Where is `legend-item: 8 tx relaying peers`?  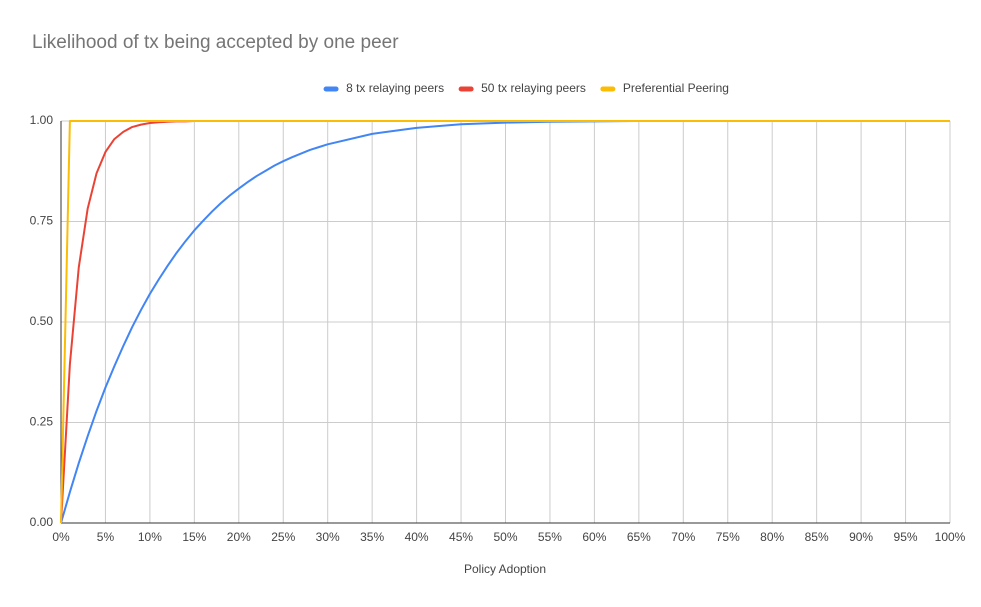 legend-item: 8 tx relaying peers is located at coordinates (383, 88).